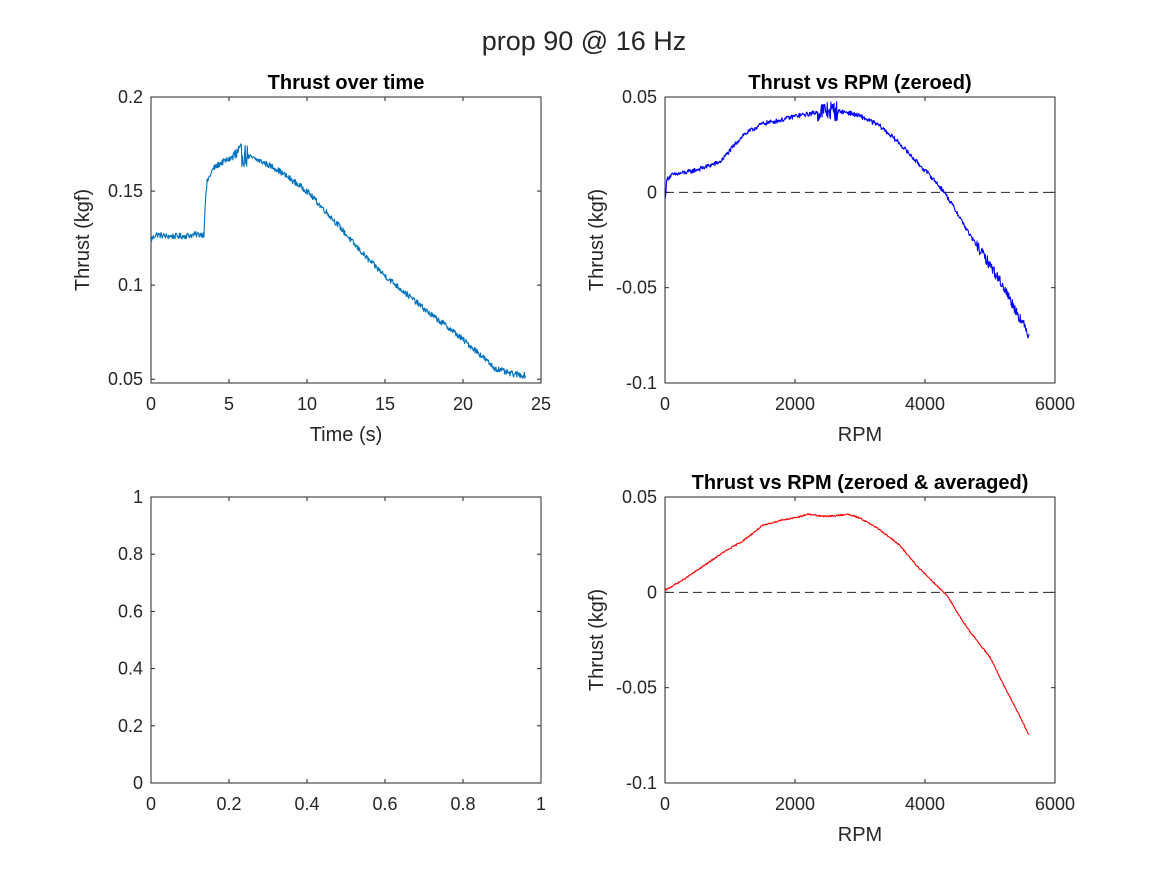 The width and height of the screenshot is (1167, 875). Describe the element at coordinates (138, 497) in the screenshot. I see `y-tick-label: 1` at that location.